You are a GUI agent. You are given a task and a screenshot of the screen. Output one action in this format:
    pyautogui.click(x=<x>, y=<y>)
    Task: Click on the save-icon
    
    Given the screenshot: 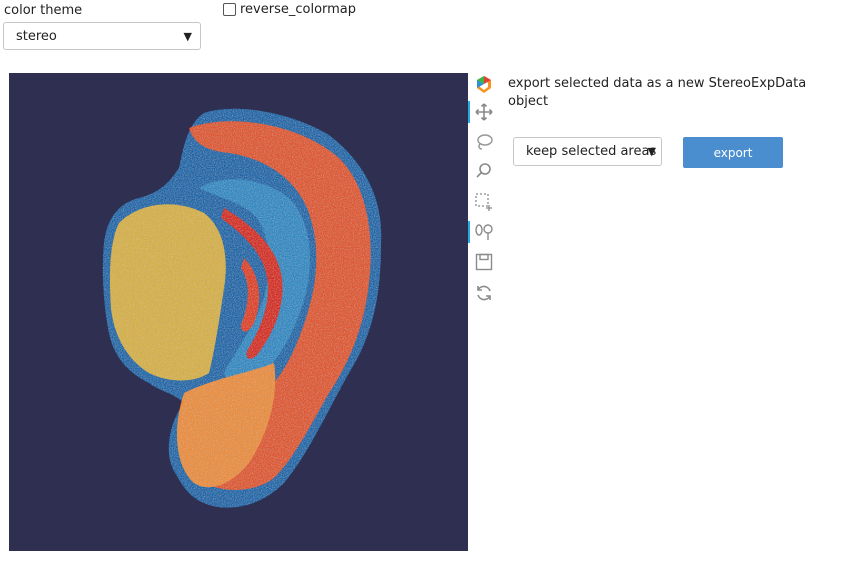 What is the action you would take?
    pyautogui.click(x=484, y=262)
    